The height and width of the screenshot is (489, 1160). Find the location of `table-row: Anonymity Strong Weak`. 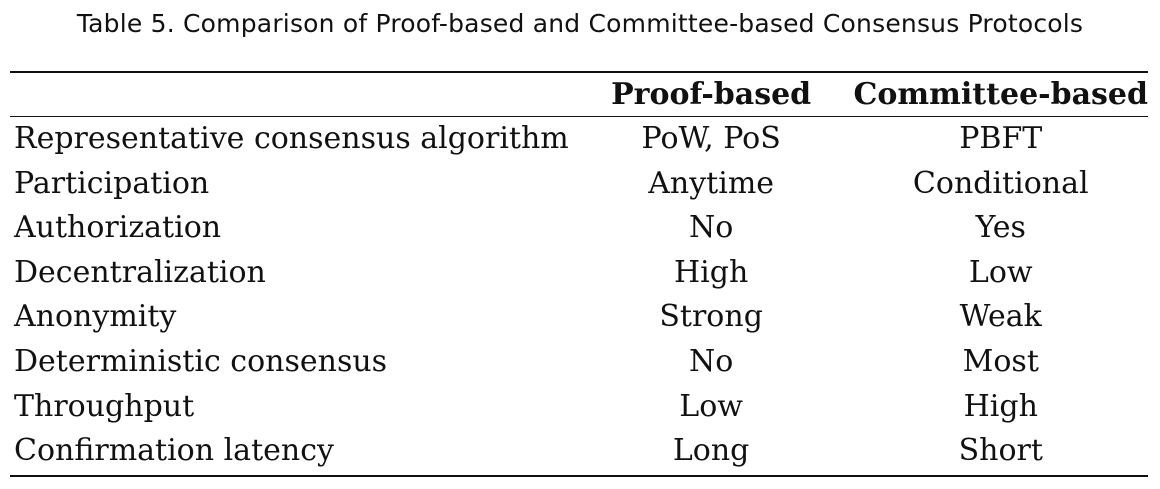

table-row: Anonymity Strong Weak is located at coordinates (579, 317).